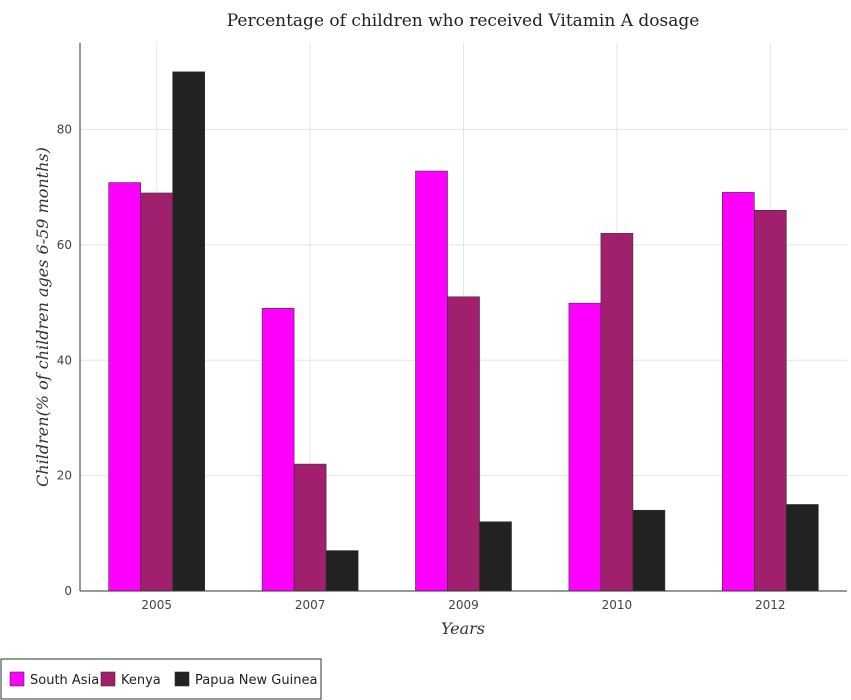 This screenshot has width=851, height=700. Describe the element at coordinates (156, 605) in the screenshot. I see `x-tick-label: 2005` at that location.